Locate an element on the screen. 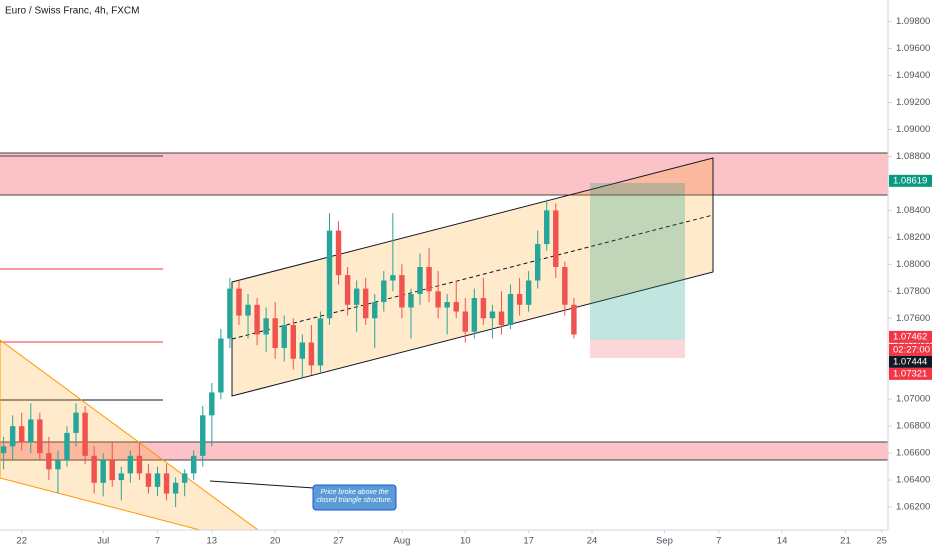 This screenshot has height=550, width=932. price-label: 1.08619 is located at coordinates (910, 180).